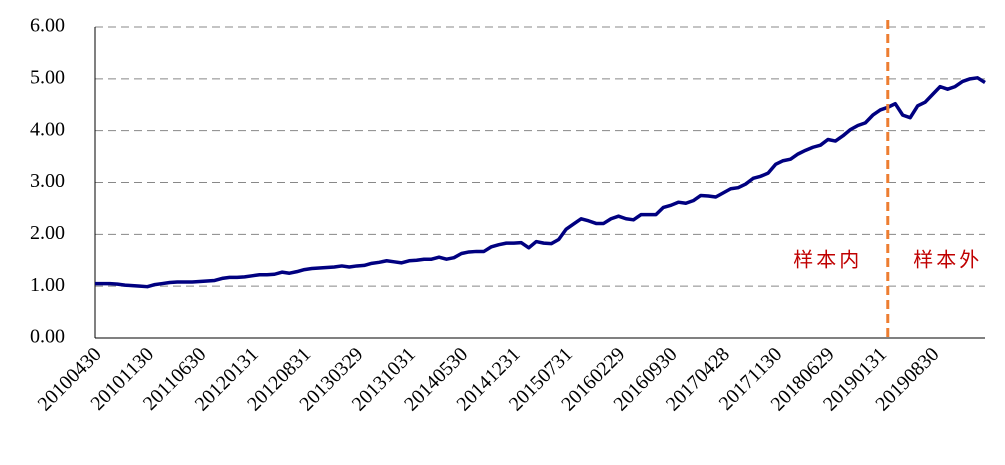  Describe the element at coordinates (47, 337) in the screenshot. I see `y-tick-label: 0.00` at that location.